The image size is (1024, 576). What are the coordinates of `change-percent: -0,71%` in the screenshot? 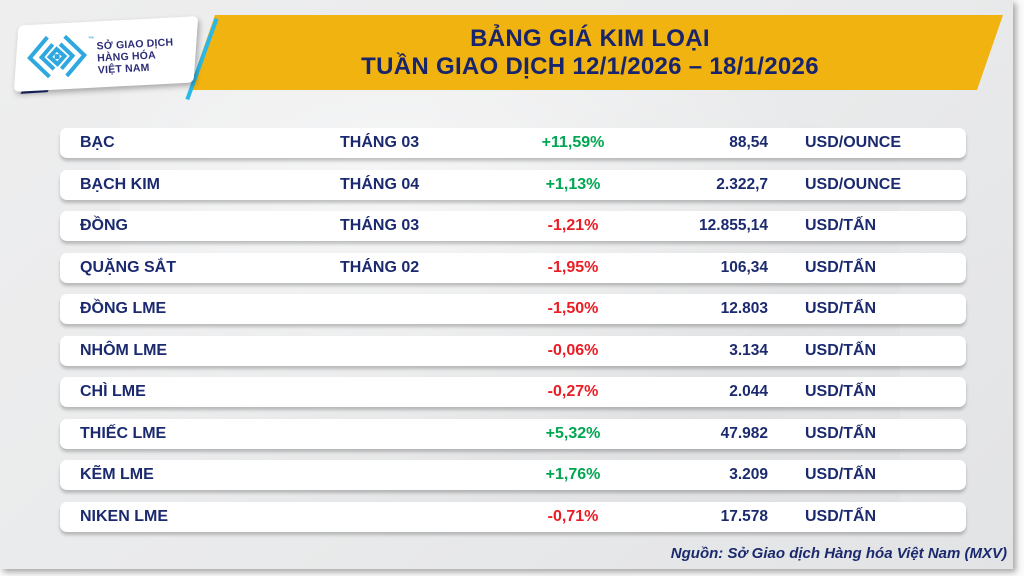 It's located at (573, 516).